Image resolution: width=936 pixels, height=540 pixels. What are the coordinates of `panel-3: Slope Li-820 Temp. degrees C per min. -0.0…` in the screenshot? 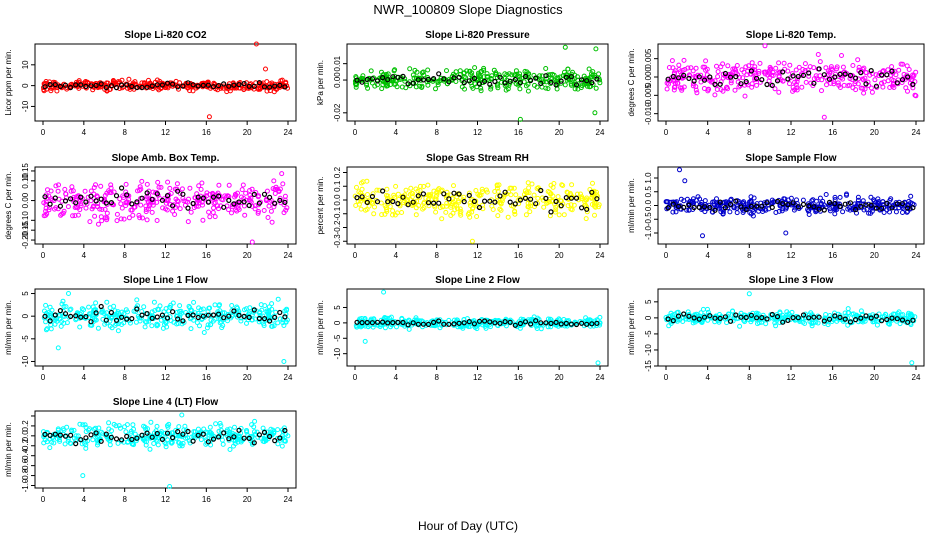 It's located at (776, 83).